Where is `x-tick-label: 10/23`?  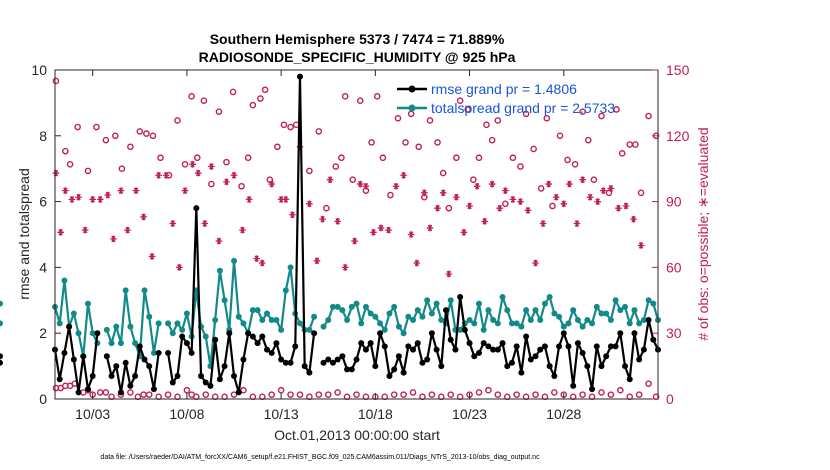 x-tick-label: 10/23 is located at coordinates (469, 414).